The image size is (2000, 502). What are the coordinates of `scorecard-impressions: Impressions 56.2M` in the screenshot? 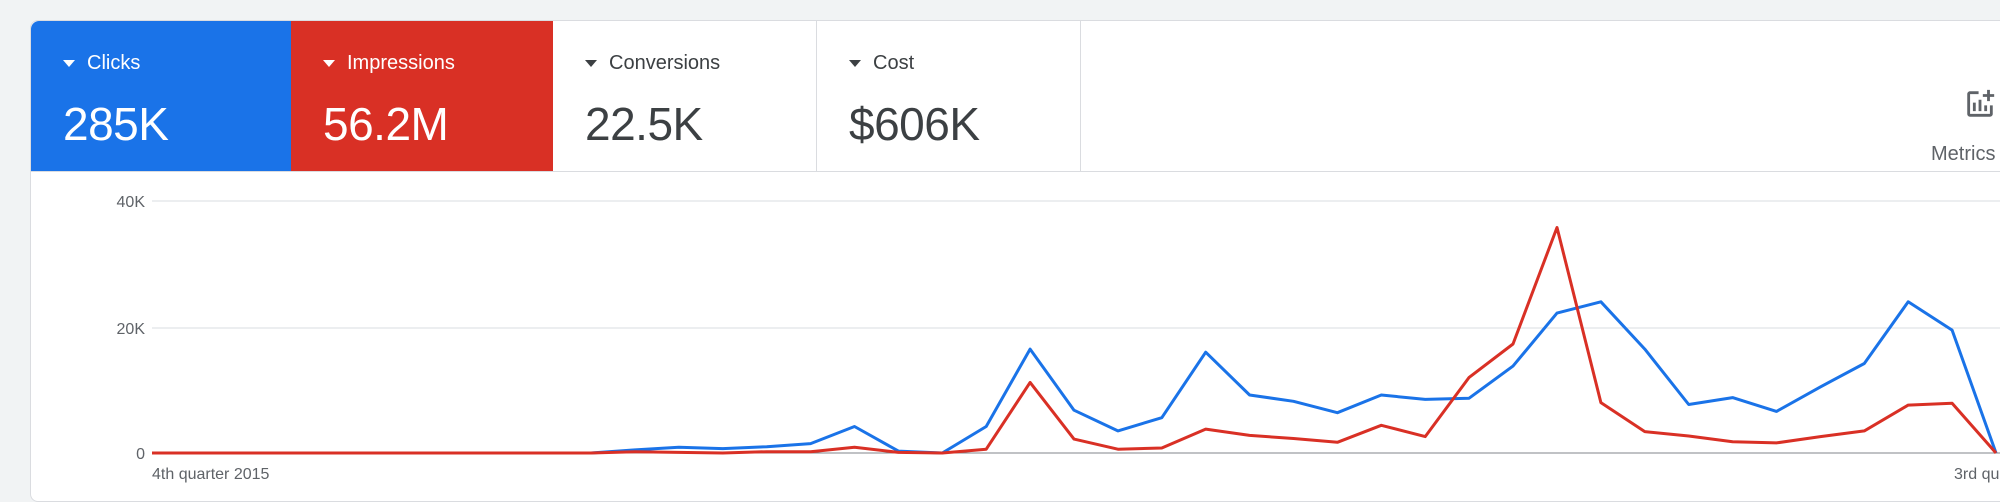 It's located at (422, 96).